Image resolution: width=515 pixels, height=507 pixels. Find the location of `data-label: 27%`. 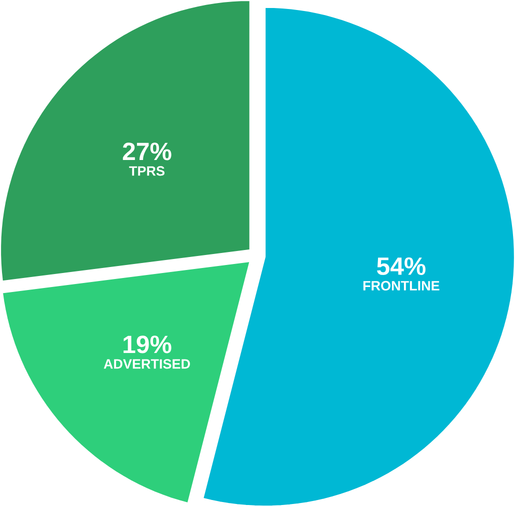

data-label: 27% is located at coordinates (147, 151).